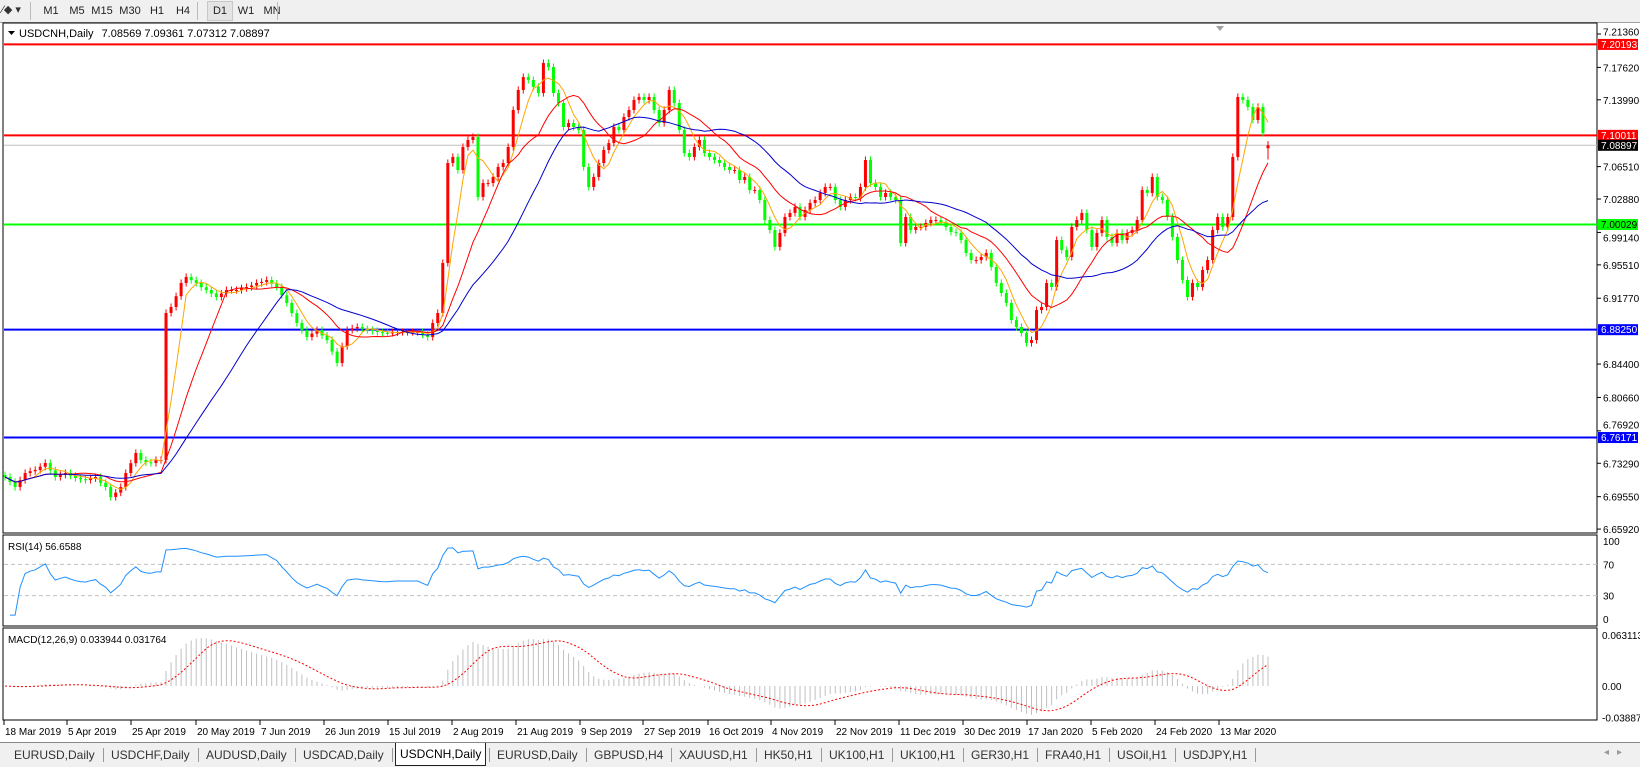  Describe the element at coordinates (1612, 687) in the screenshot. I see `macd-axis-label: 0.00` at that location.